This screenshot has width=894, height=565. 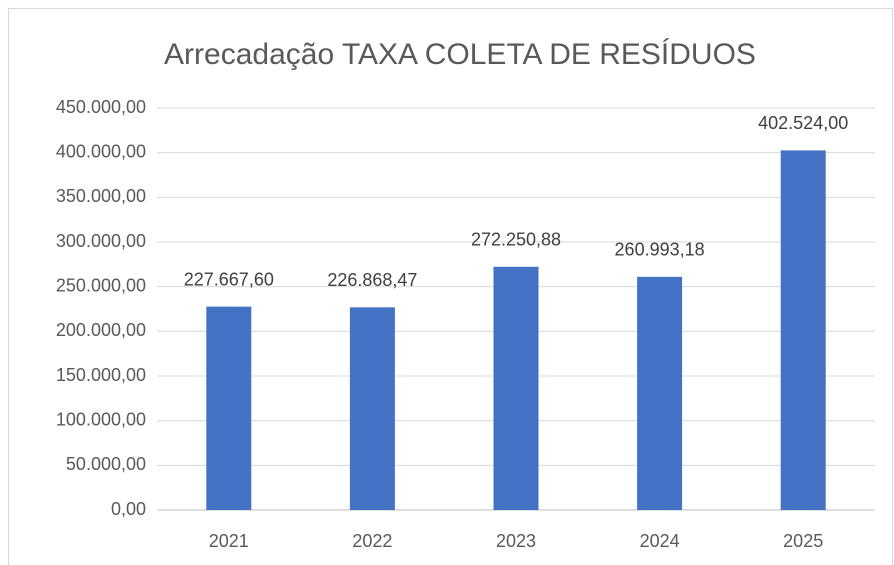 What do you see at coordinates (660, 541) in the screenshot?
I see `x-tick-label: 2024` at bounding box center [660, 541].